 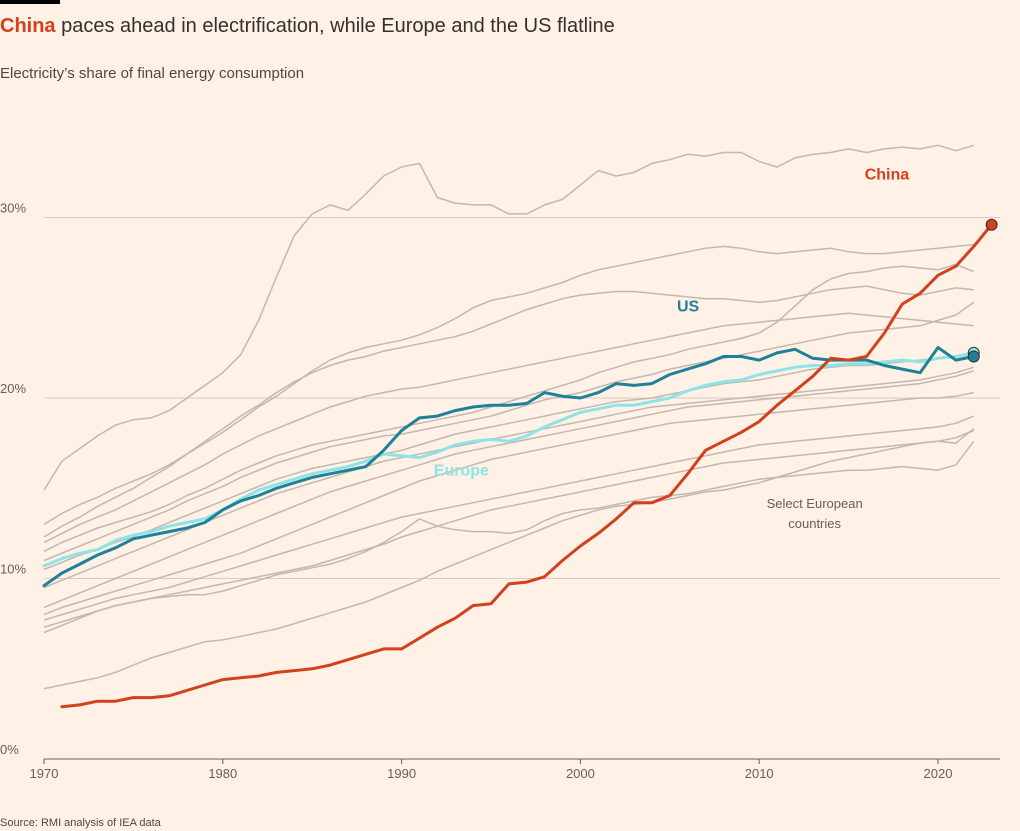 I want to click on us-label: US, so click(x=688, y=306).